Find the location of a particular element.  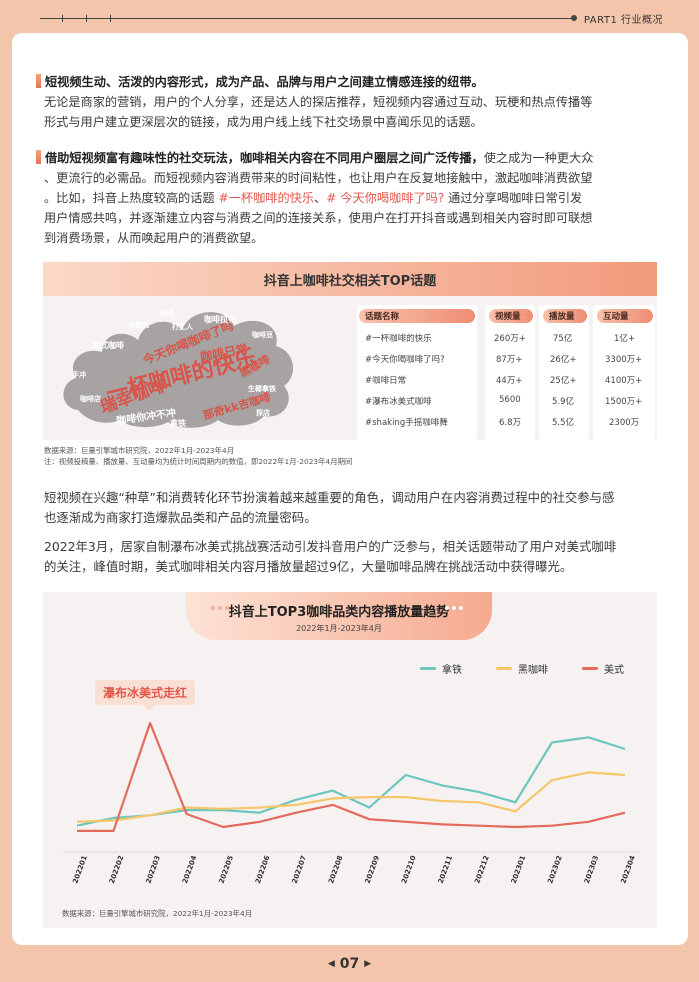

table-header: 互动量 is located at coordinates (625, 316).